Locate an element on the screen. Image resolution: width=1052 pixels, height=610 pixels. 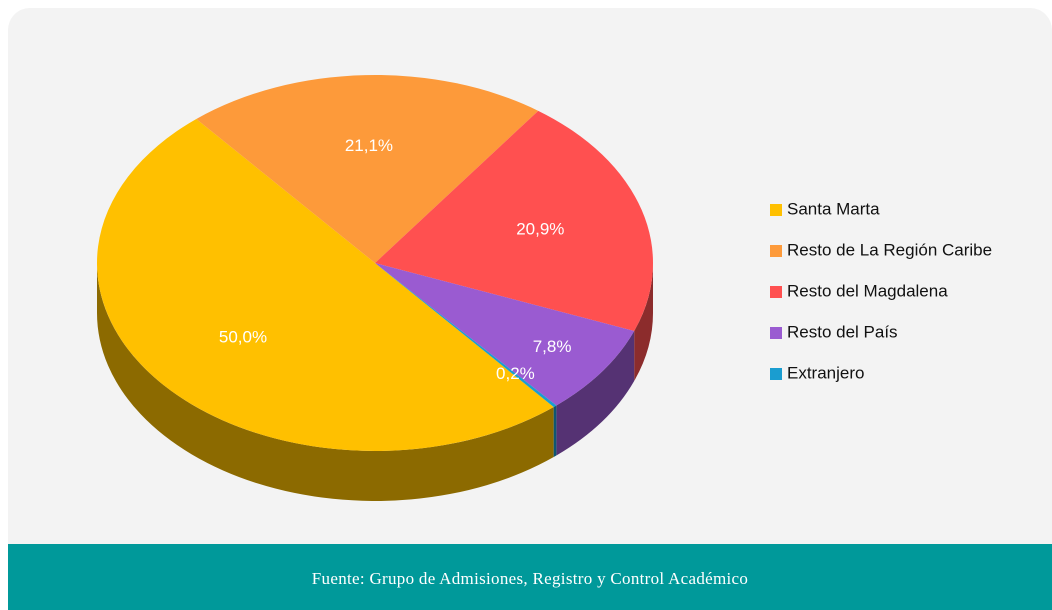
data-label: 20,9% is located at coordinates (540, 229).